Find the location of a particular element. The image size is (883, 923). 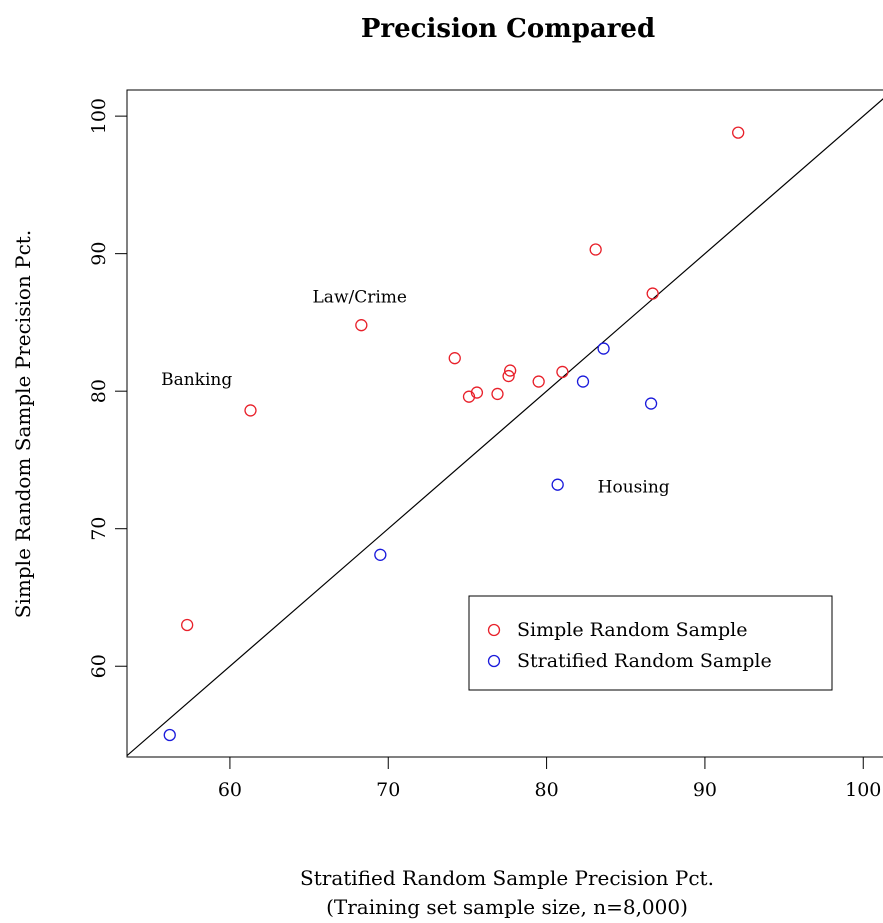

legend-label: Stratified Random Sample is located at coordinates (644, 661).